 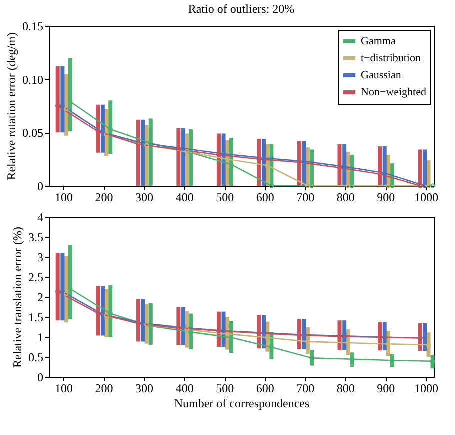 What do you see at coordinates (241, 9) in the screenshot?
I see `chart-title: Ratio of outliers: 20%` at bounding box center [241, 9].